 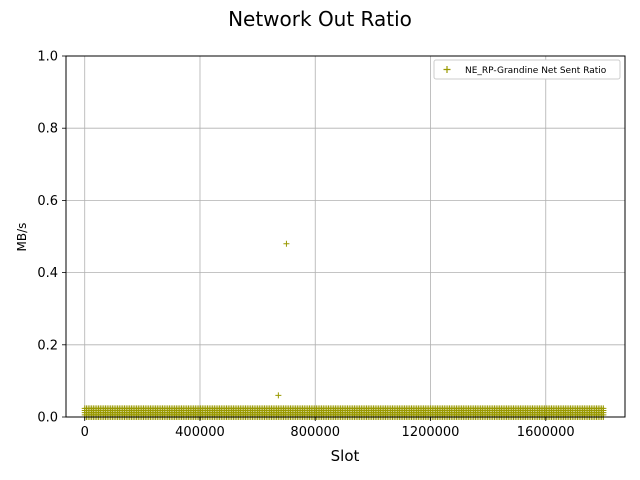 What do you see at coordinates (47, 201) in the screenshot?
I see `y-tick-label: 0.6` at bounding box center [47, 201].